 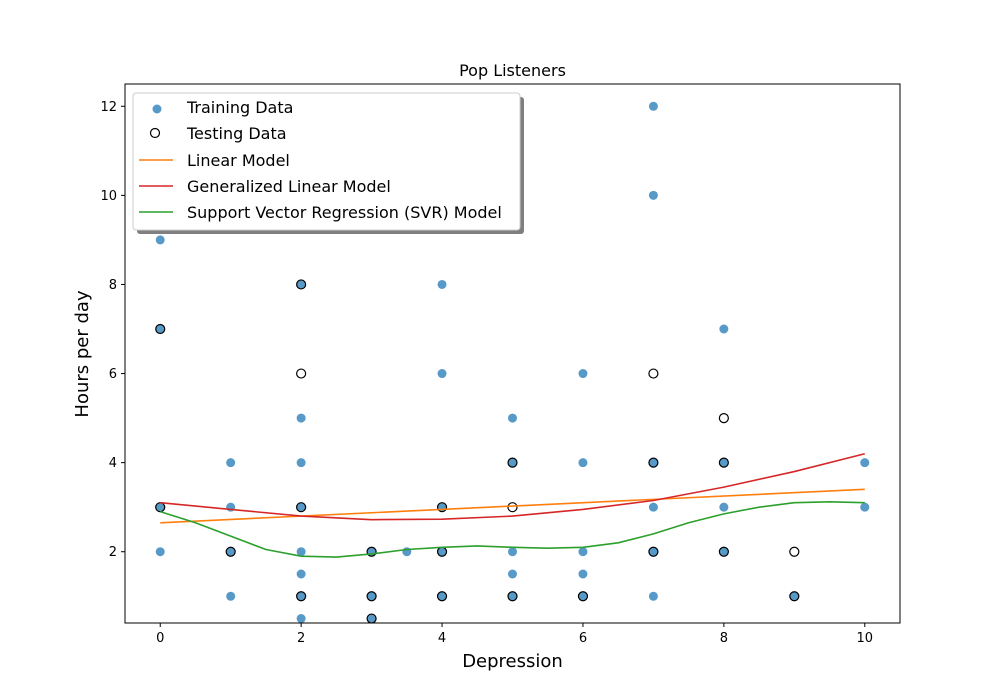 What do you see at coordinates (157, 109) in the screenshot?
I see `legend-handle-training` at bounding box center [157, 109].